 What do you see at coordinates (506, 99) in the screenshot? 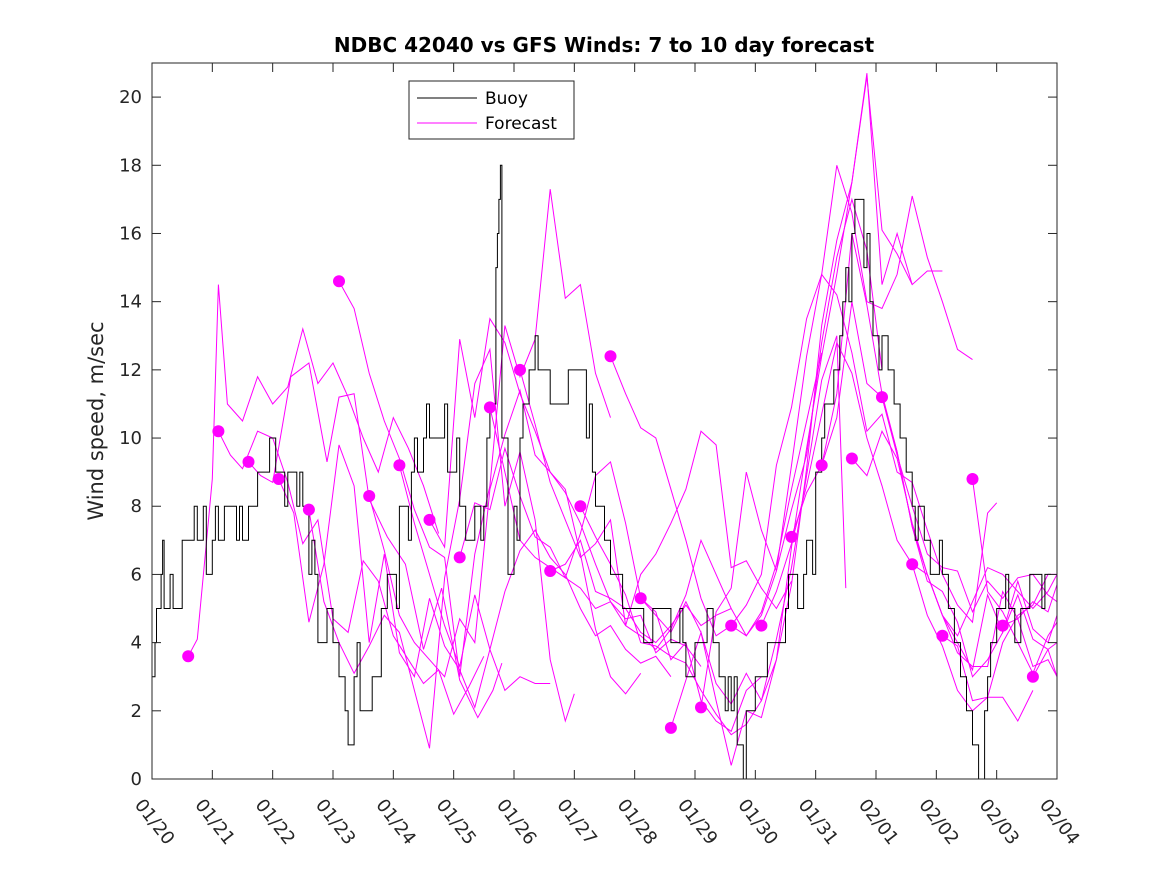
I see `legend-buoy-label: Buoy` at bounding box center [506, 99].